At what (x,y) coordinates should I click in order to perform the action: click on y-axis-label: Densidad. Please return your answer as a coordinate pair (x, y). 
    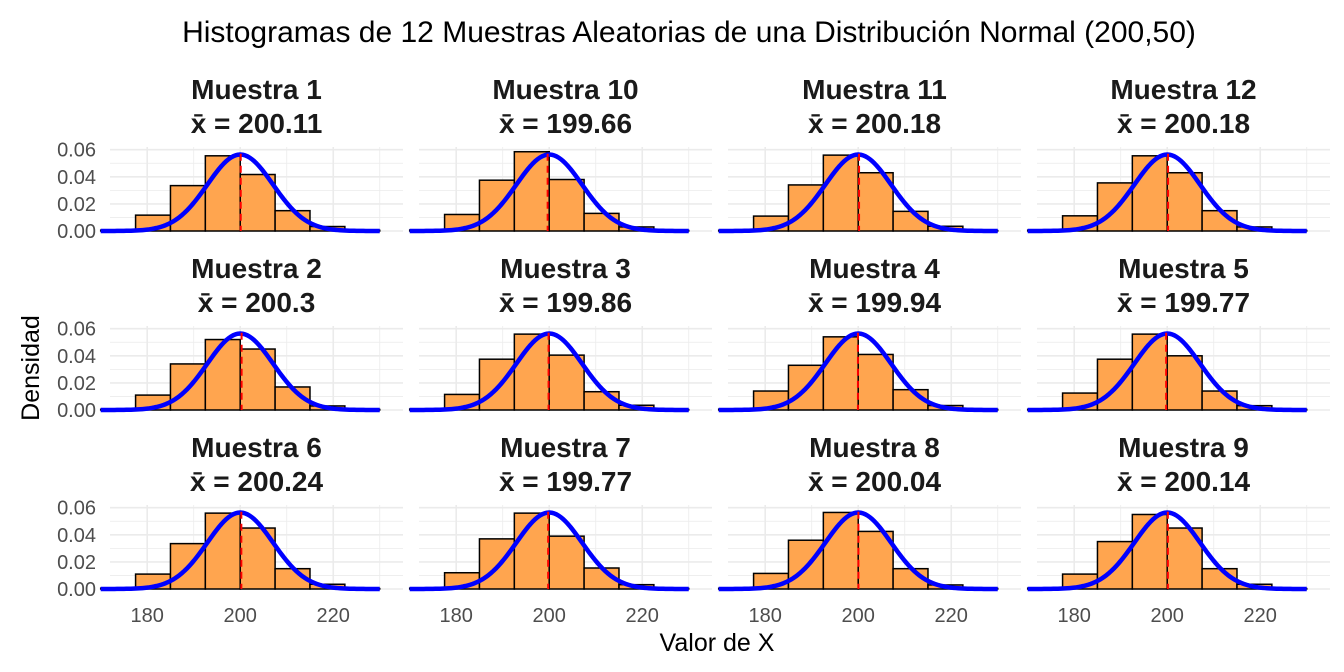
    Looking at the image, I should click on (31, 368).